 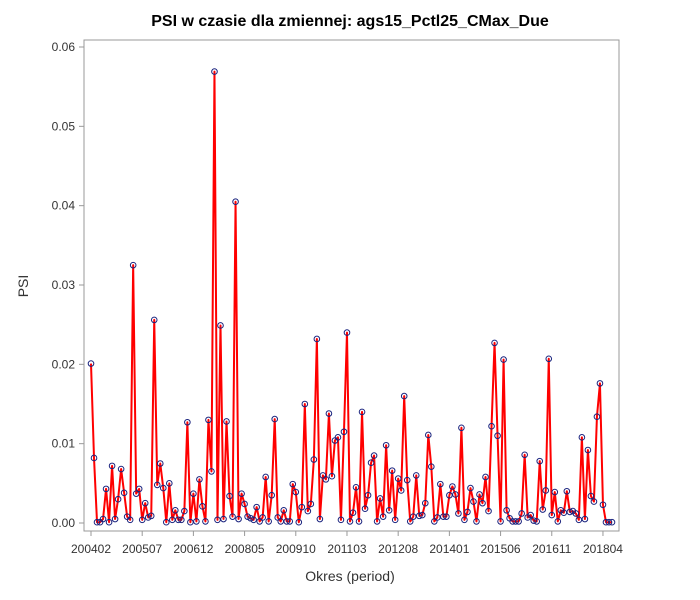 I want to click on x-tick-label: 201103, so click(x=346, y=549).